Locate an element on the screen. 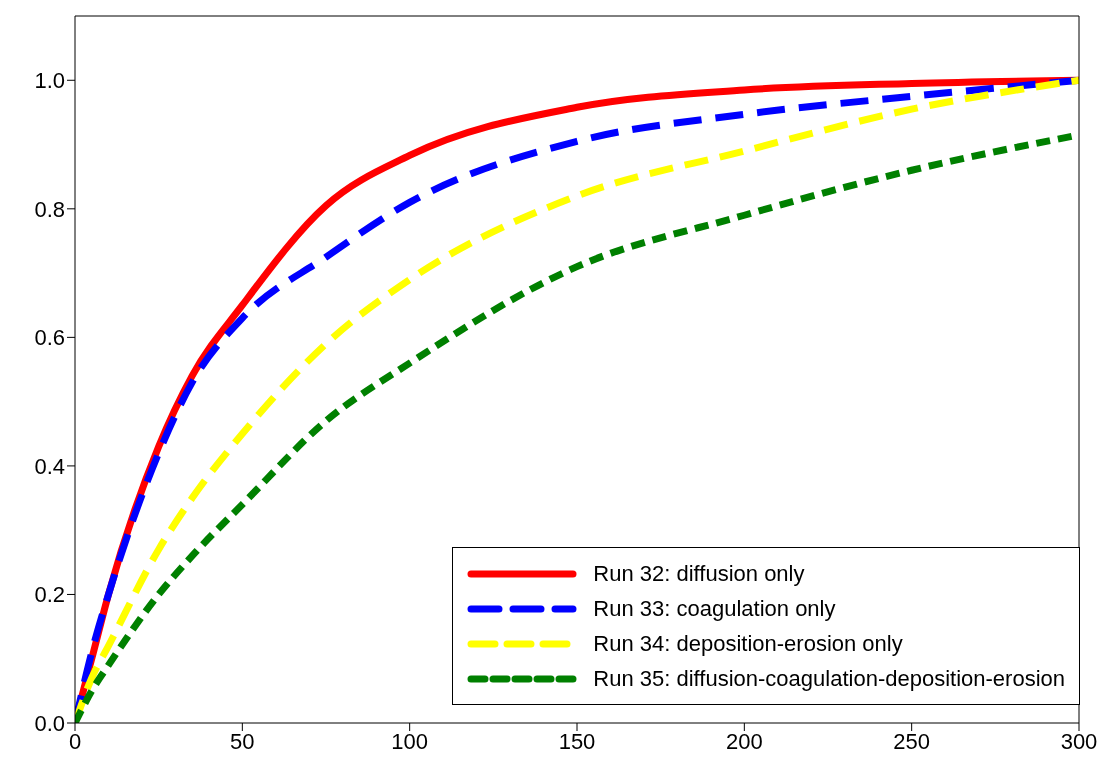  x-tick-label: 150 is located at coordinates (577, 741).